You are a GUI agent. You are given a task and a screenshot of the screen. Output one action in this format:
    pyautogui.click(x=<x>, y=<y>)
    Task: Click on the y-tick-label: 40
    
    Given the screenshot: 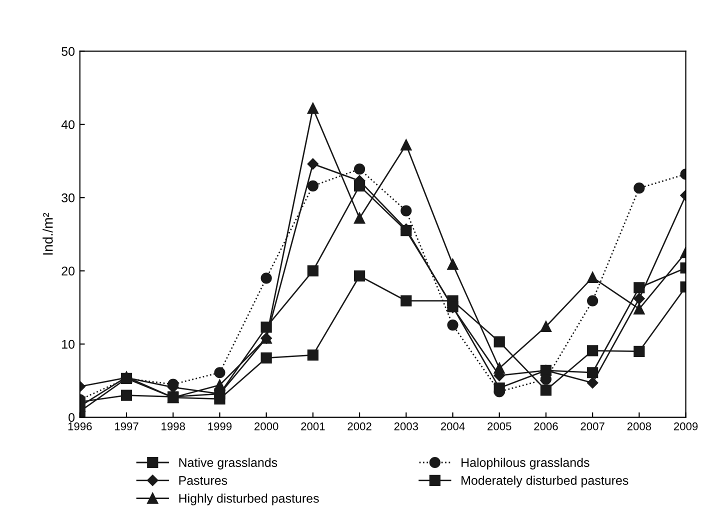 What is the action you would take?
    pyautogui.click(x=68, y=125)
    